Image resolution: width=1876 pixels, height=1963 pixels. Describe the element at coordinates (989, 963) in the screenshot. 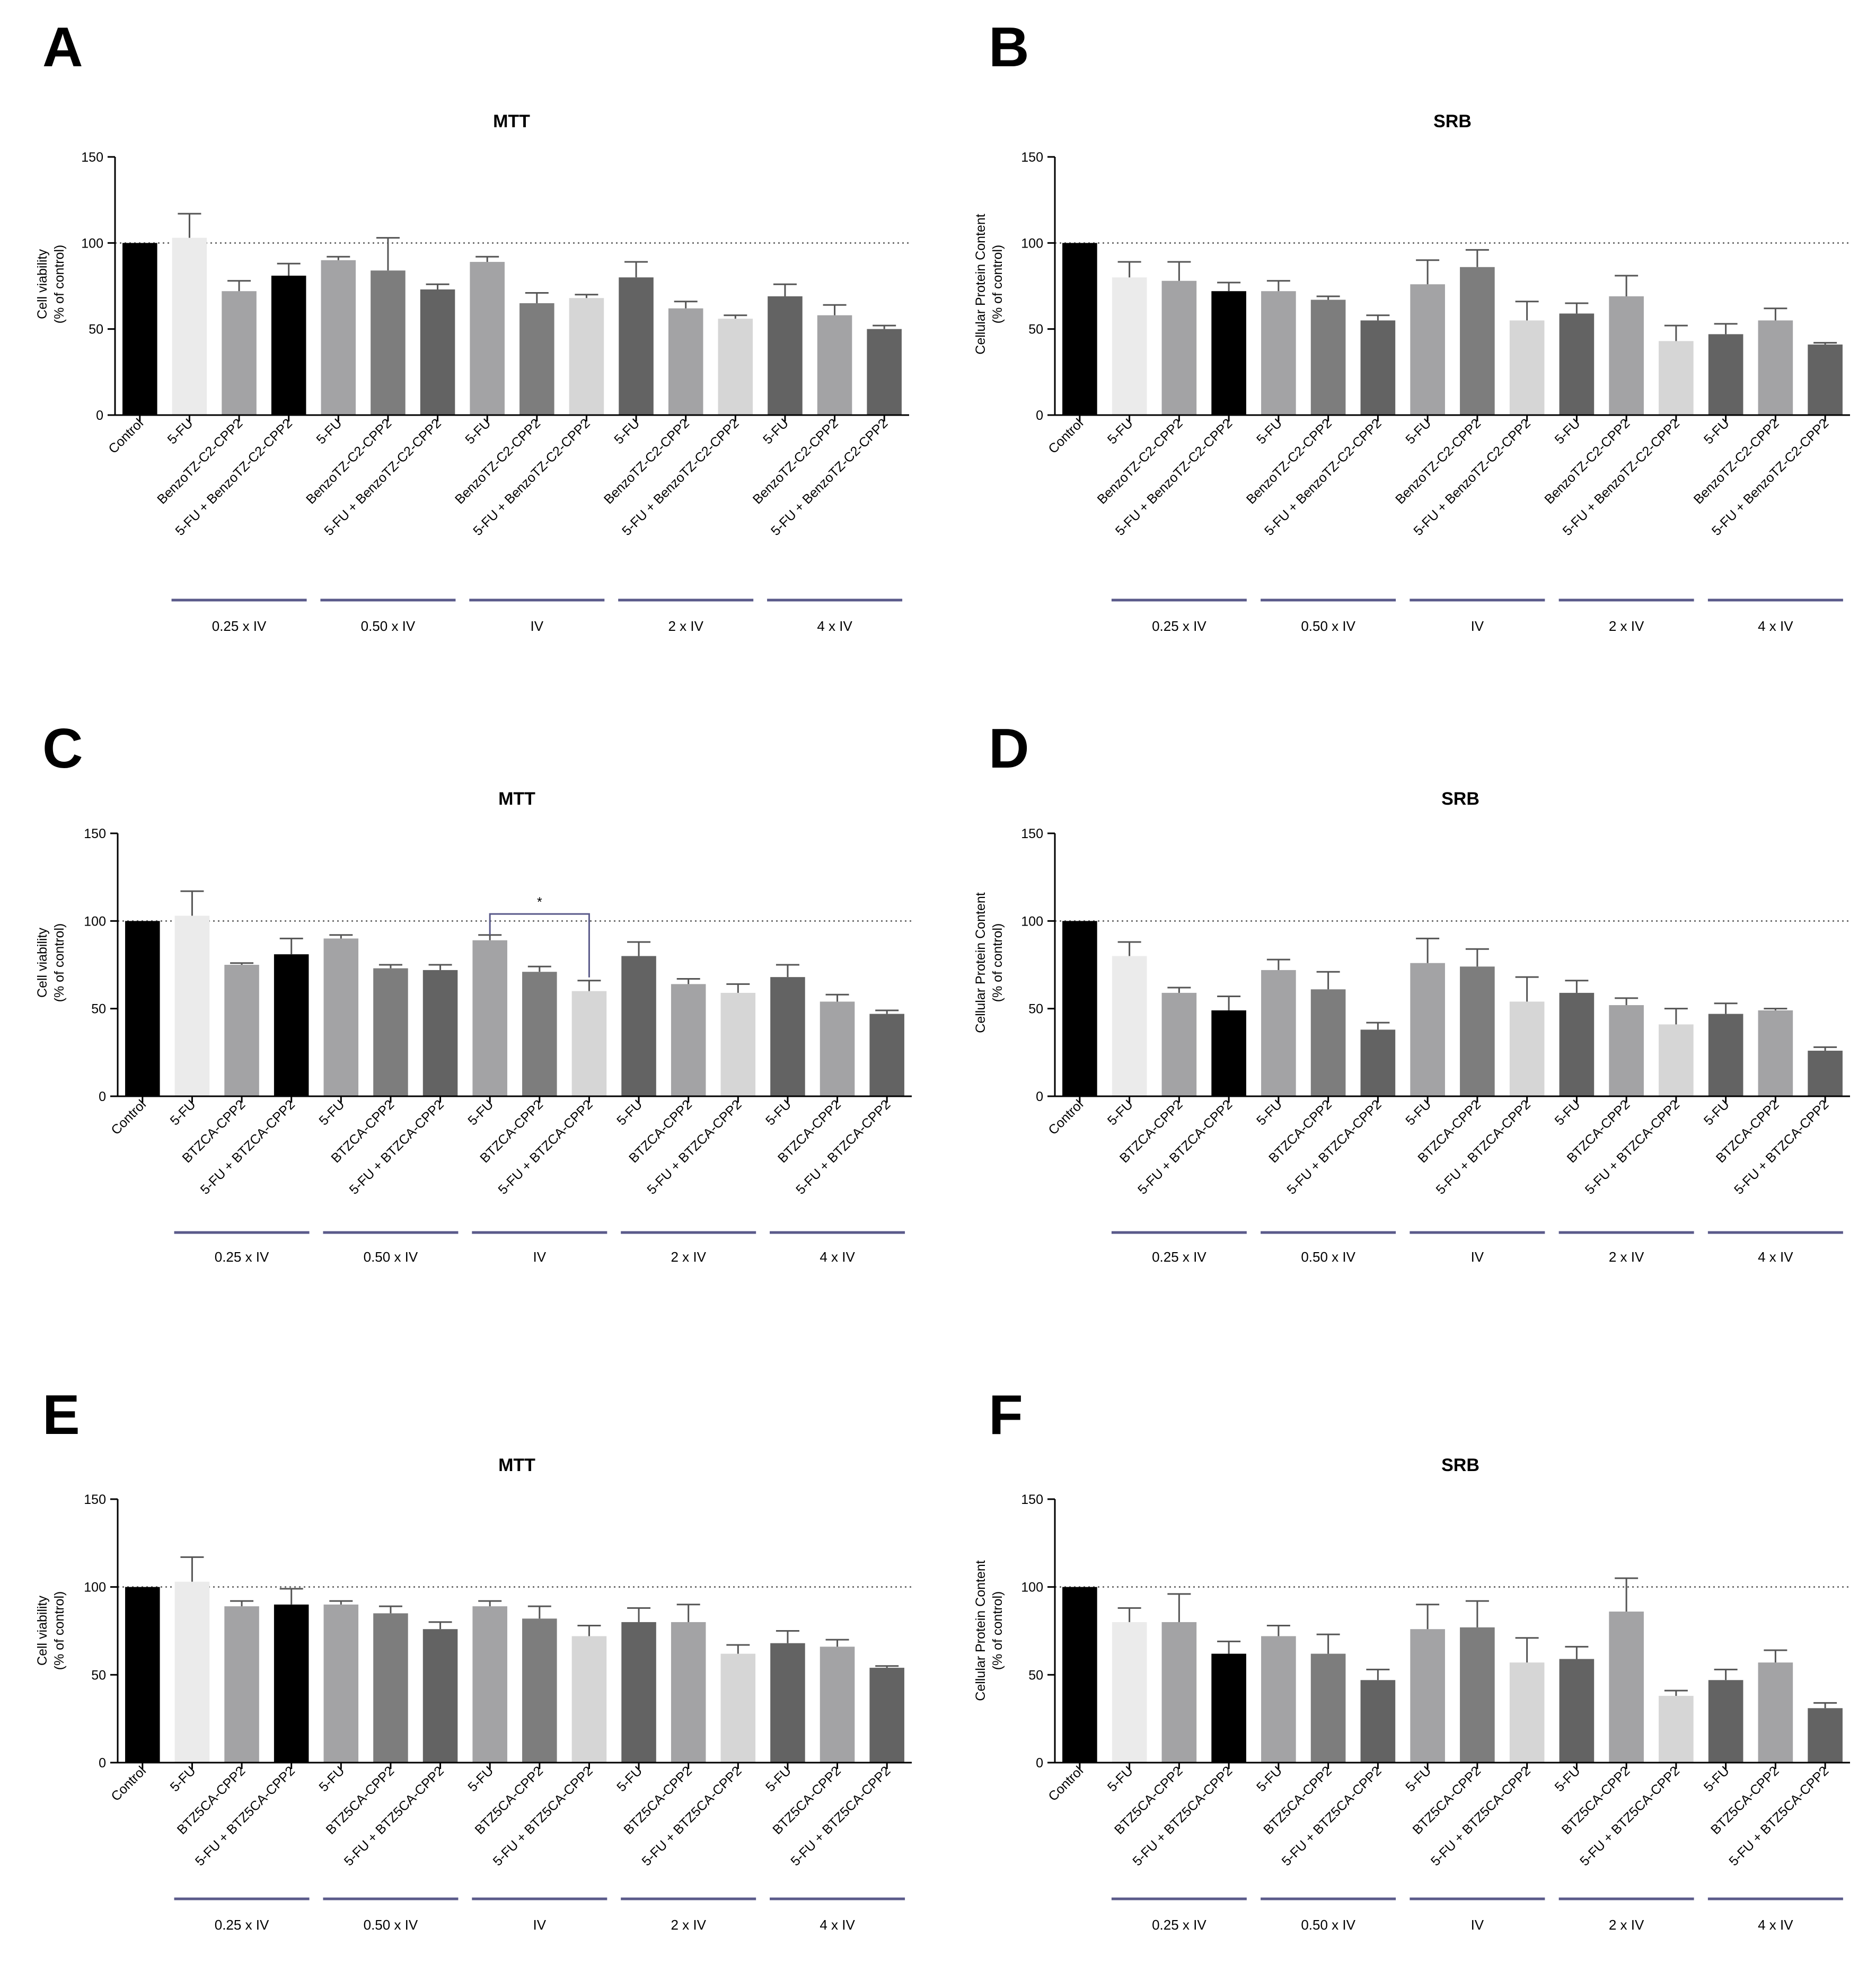

I see `y-axis-label: Cellular Protein Content (% of control)` at that location.